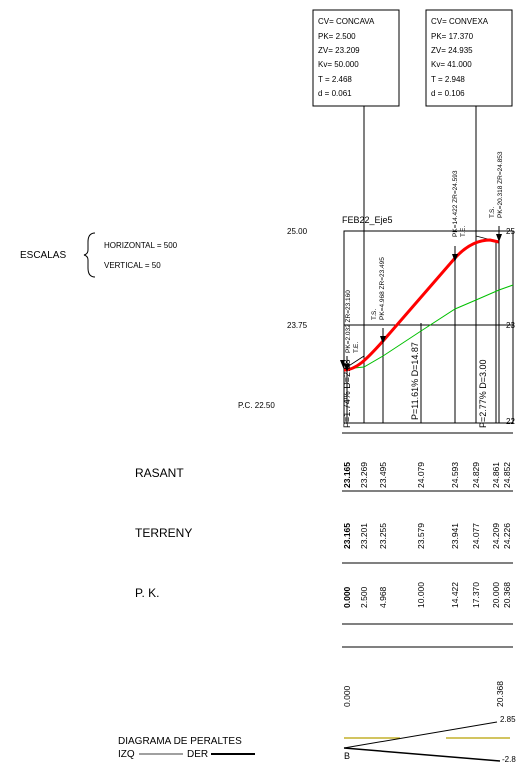  Describe the element at coordinates (337, 36) in the screenshot. I see `callout-concave-line: PK= 2.500` at that location.